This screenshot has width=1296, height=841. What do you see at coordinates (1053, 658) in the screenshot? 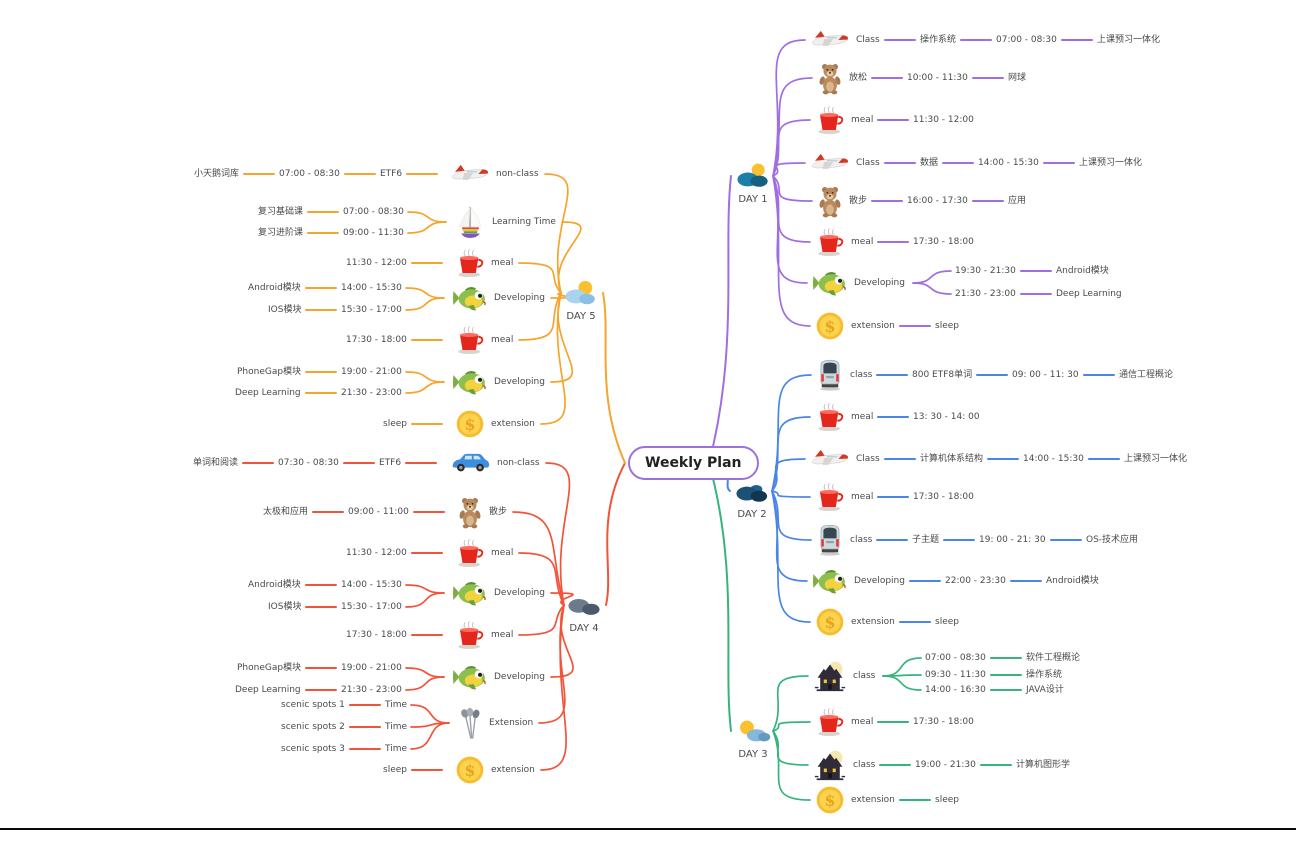
I see `topic-node: 软件工程概论` at bounding box center [1053, 658].